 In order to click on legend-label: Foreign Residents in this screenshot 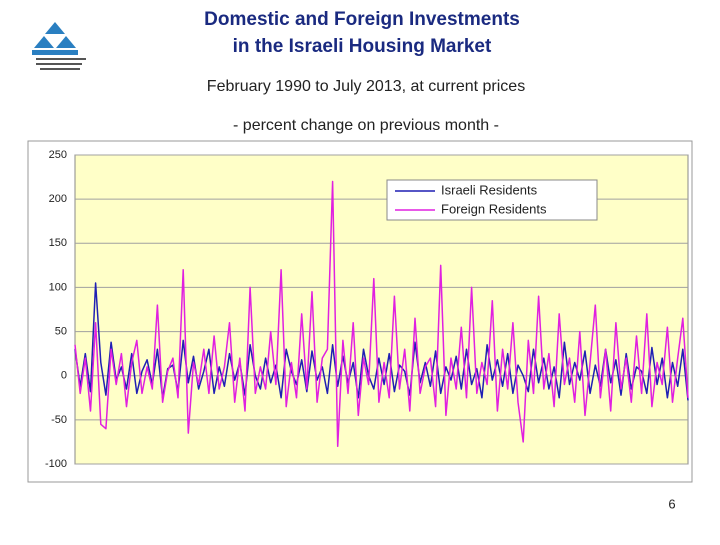, I will do `click(494, 208)`.